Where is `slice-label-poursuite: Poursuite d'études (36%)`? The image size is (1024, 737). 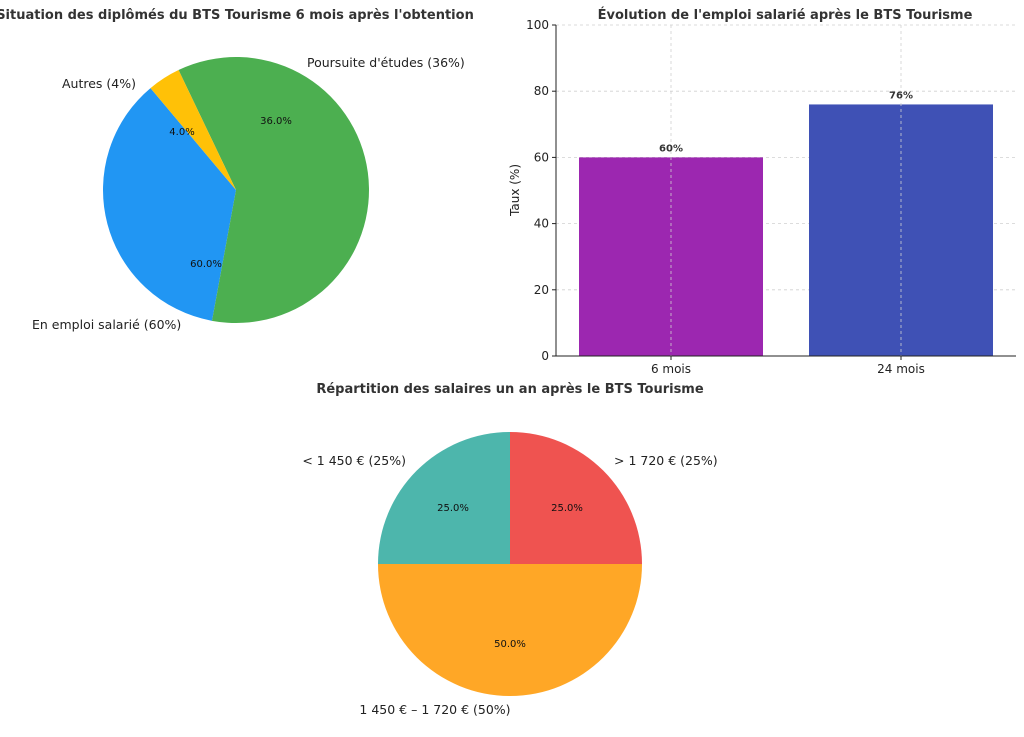 slice-label-poursuite: Poursuite d'études (36%) is located at coordinates (386, 62).